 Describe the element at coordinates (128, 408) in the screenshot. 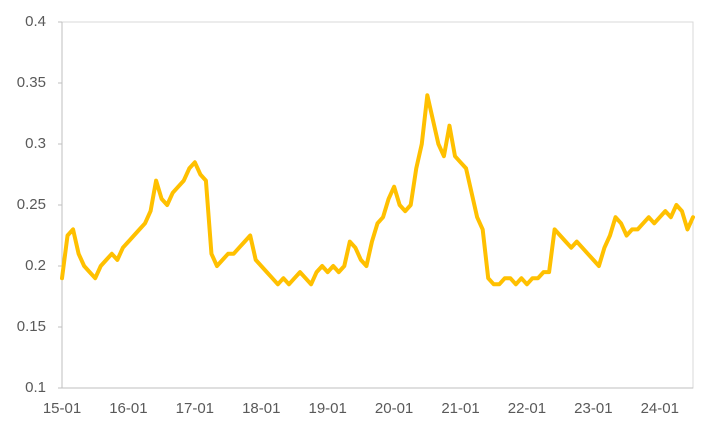

I see `x-tick-label: 16-01` at that location.